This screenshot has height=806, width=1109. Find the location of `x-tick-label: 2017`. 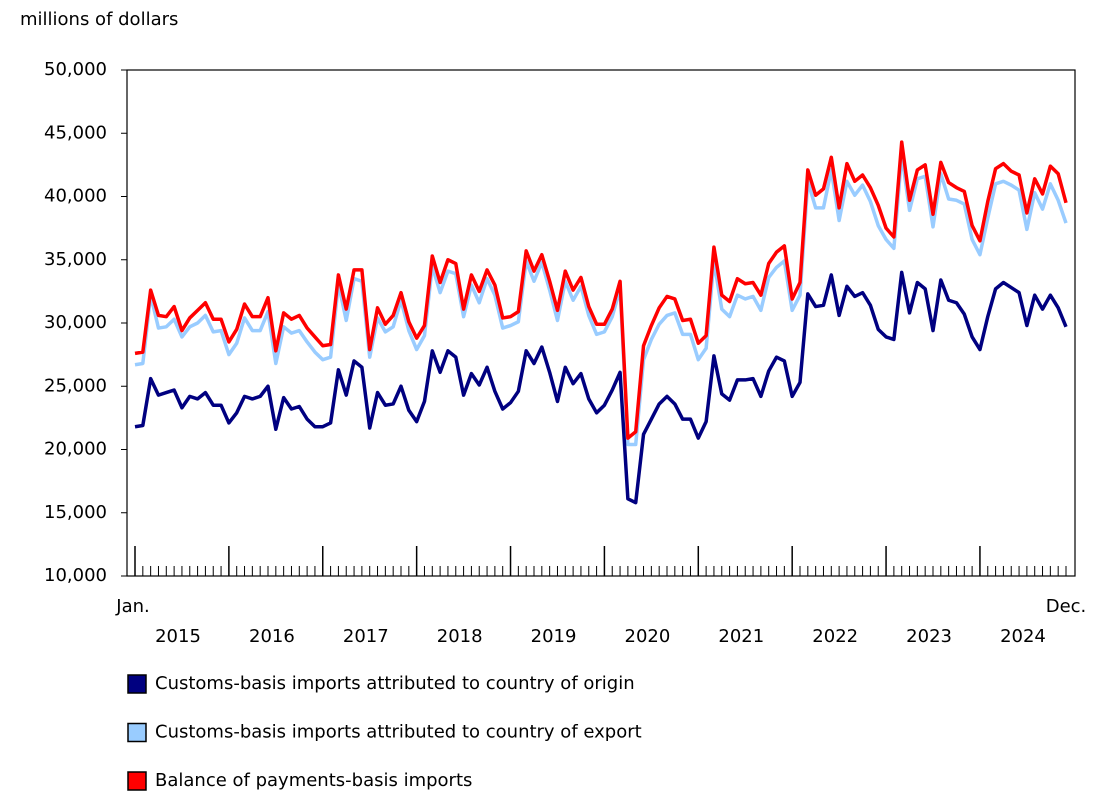

x-tick-label: 2017 is located at coordinates (366, 636).